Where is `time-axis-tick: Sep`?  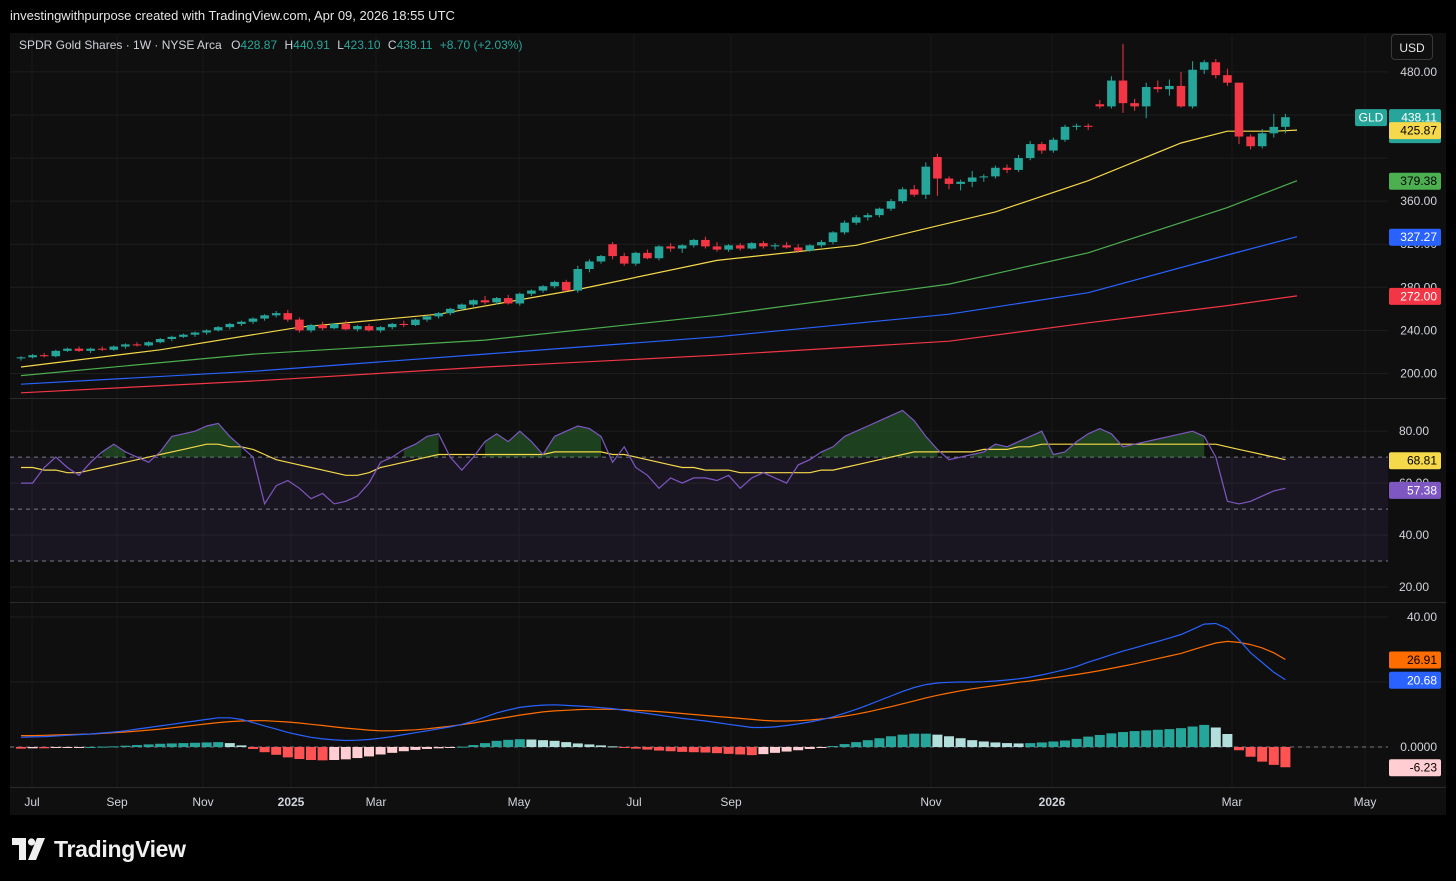 time-axis-tick: Sep is located at coordinates (731, 802).